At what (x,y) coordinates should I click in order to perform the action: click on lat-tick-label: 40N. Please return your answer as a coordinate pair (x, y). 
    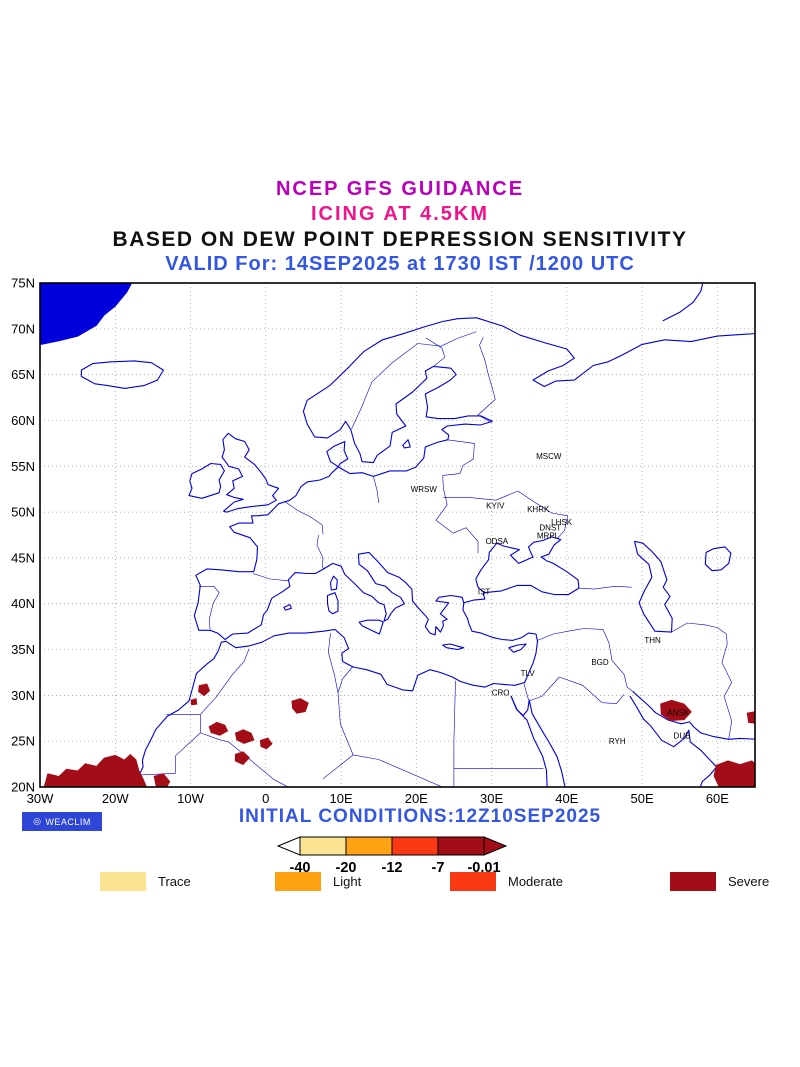
    Looking at the image, I should click on (23, 603).